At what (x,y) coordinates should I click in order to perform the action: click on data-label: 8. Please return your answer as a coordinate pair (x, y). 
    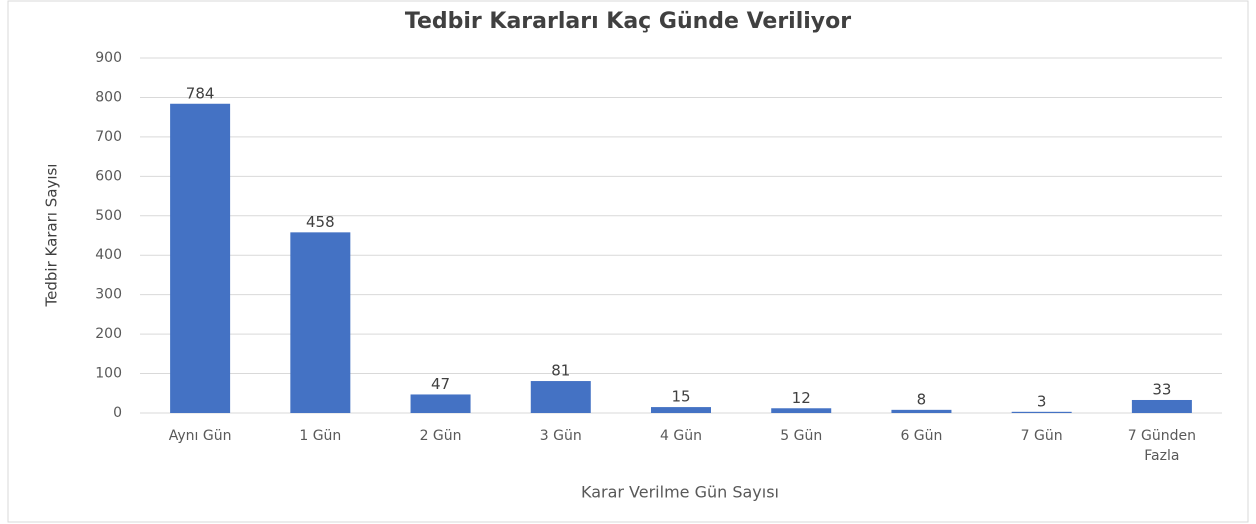
    Looking at the image, I should click on (922, 399).